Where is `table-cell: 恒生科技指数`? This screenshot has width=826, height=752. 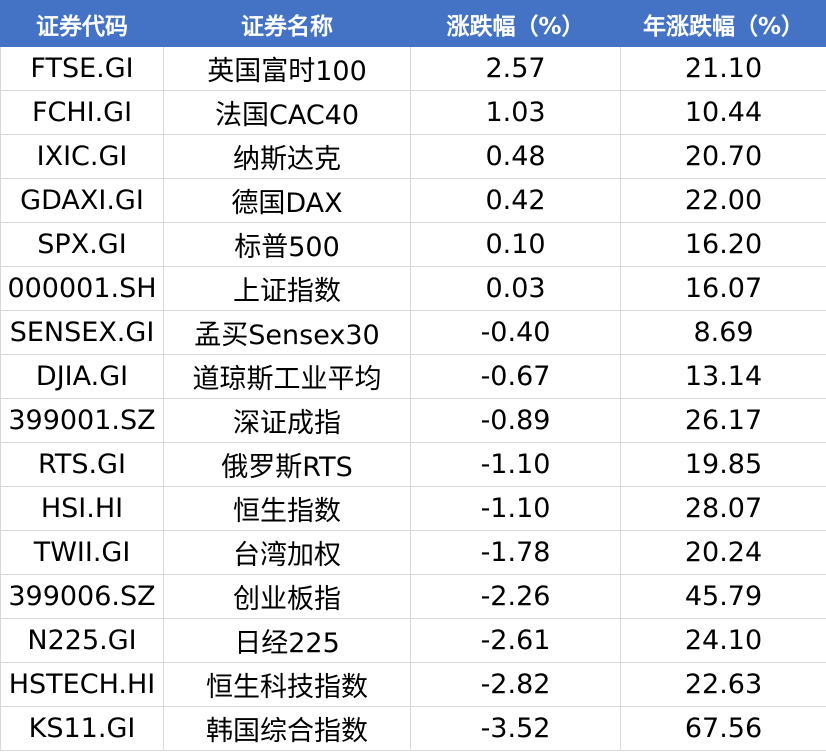
table-cell: 恒生科技指数 is located at coordinates (287, 684).